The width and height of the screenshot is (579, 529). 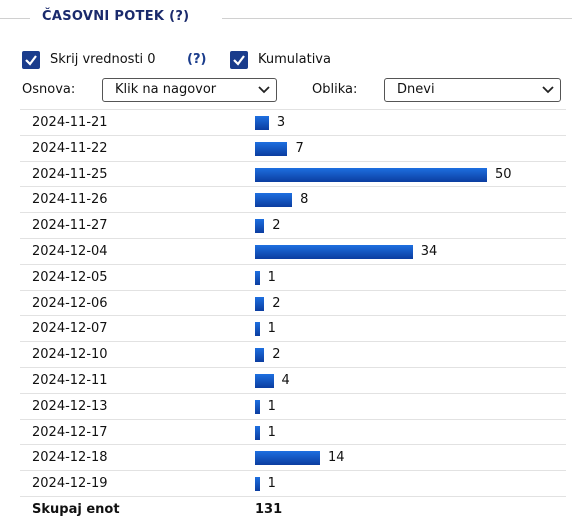 What do you see at coordinates (285, 380) in the screenshot?
I see `value-label: 4` at bounding box center [285, 380].